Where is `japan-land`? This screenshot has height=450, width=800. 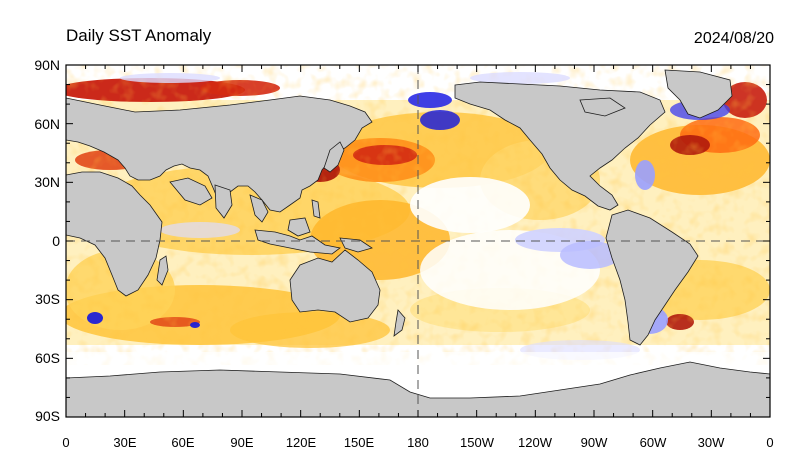 japan-land is located at coordinates (334, 157).